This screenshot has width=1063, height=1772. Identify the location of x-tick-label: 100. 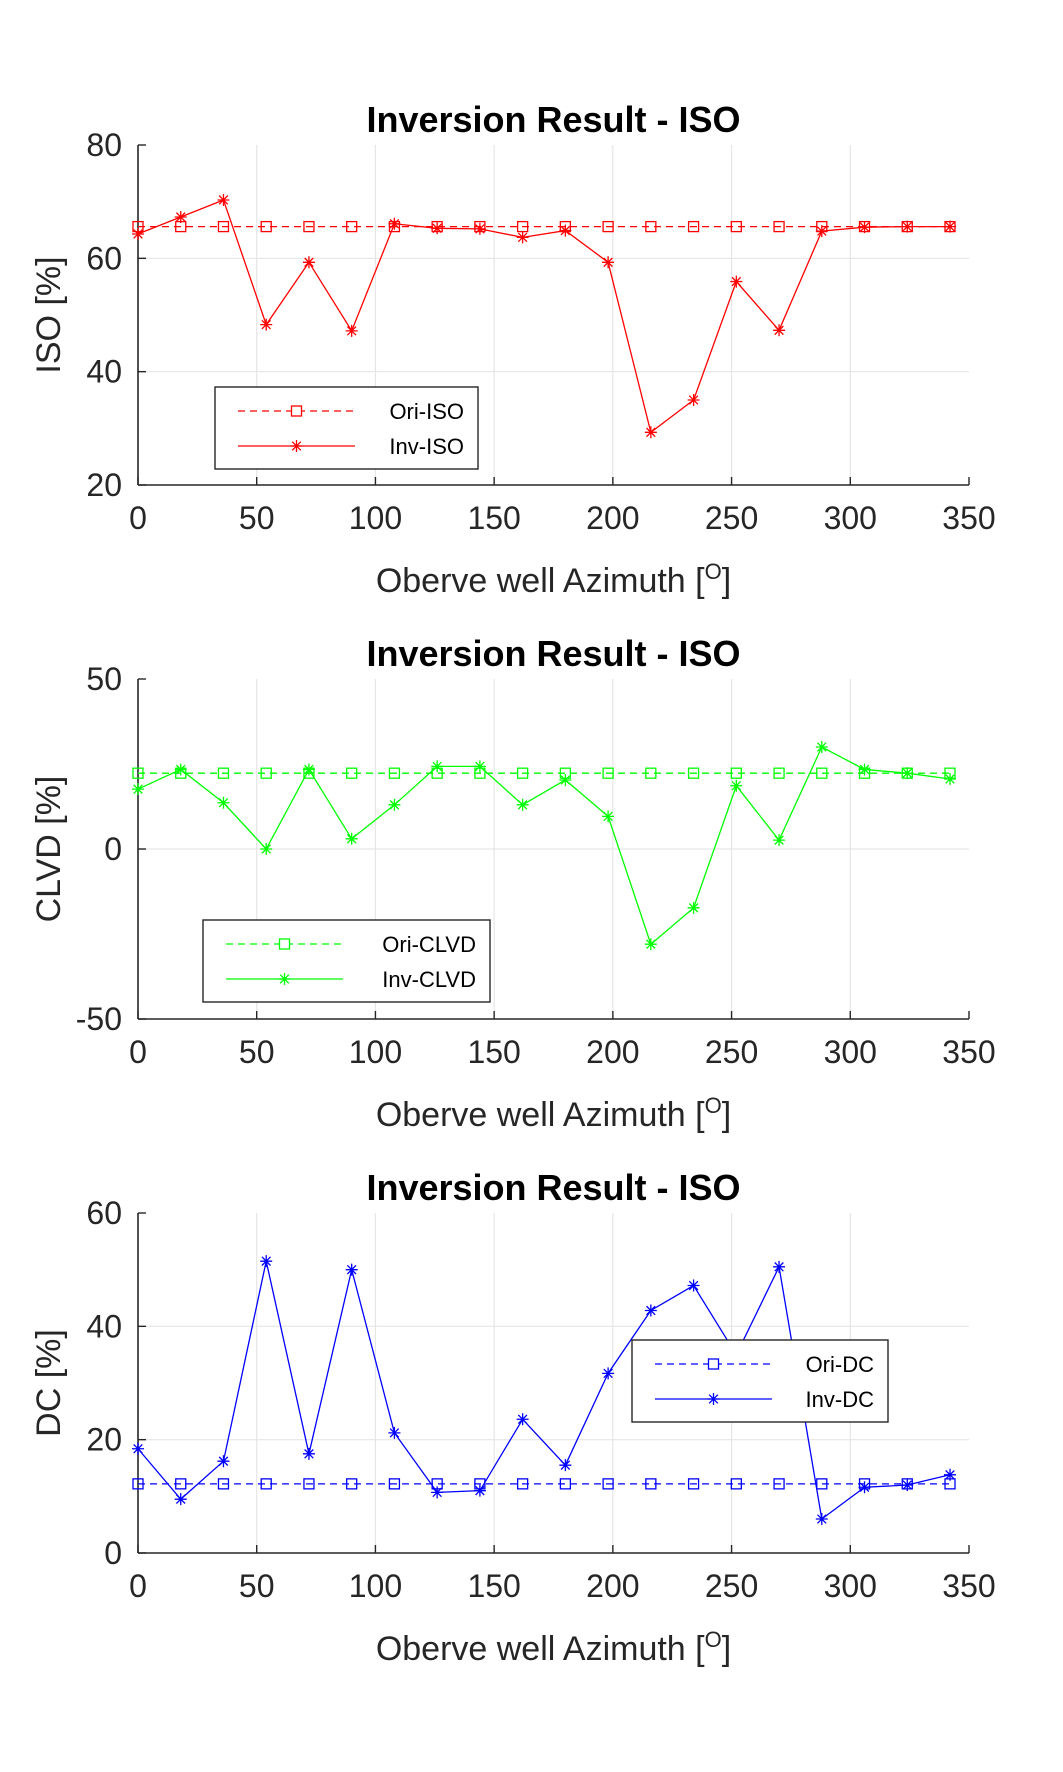
(375, 1052).